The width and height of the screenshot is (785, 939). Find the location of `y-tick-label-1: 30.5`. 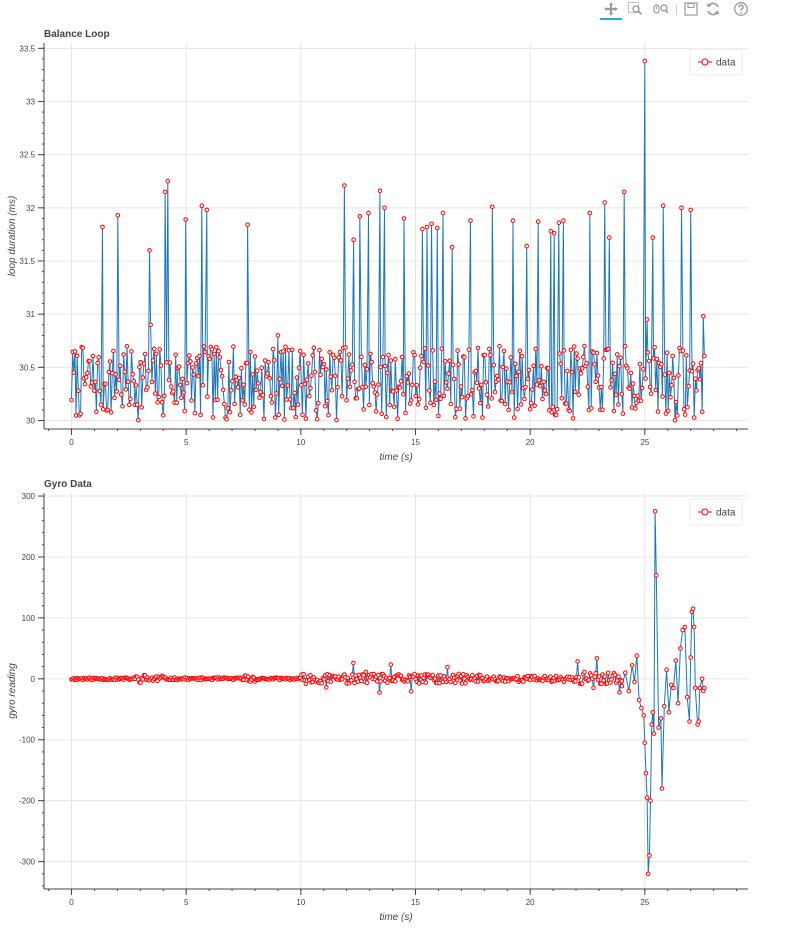

y-tick-label-1: 30.5 is located at coordinates (27, 367).